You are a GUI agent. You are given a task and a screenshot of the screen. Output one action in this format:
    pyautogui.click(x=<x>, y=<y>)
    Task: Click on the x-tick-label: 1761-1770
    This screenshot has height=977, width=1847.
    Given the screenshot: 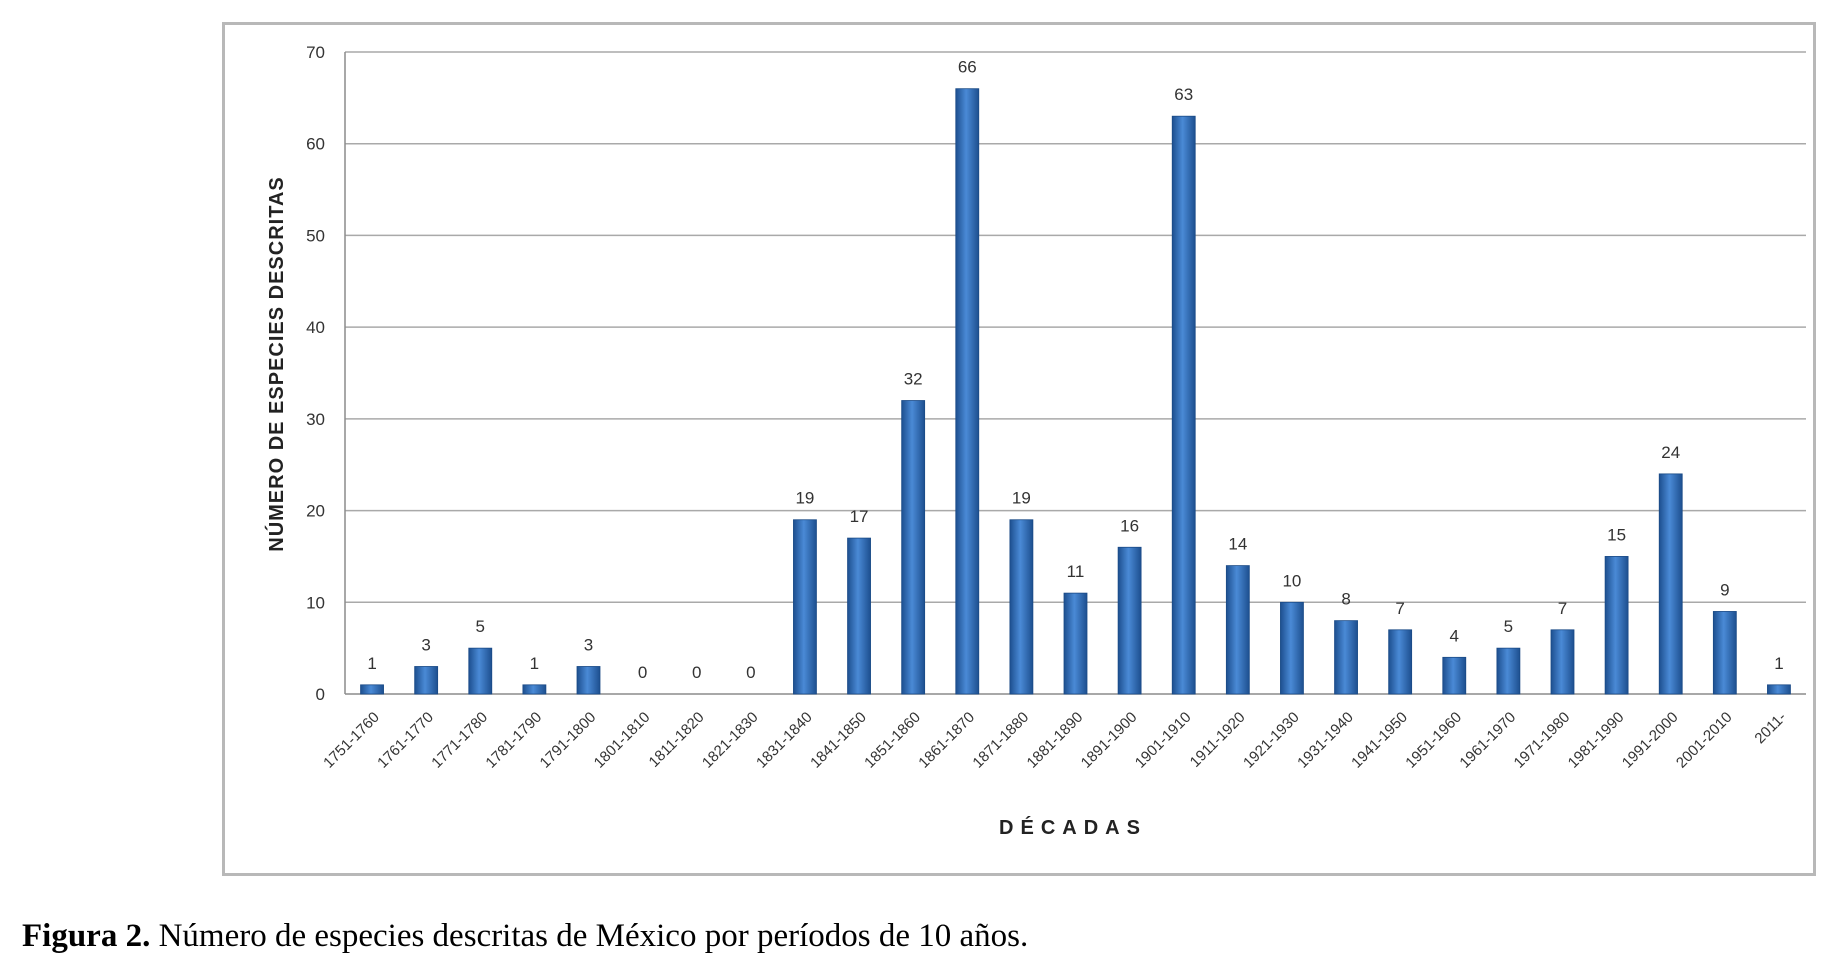 What is the action you would take?
    pyautogui.click(x=405, y=740)
    